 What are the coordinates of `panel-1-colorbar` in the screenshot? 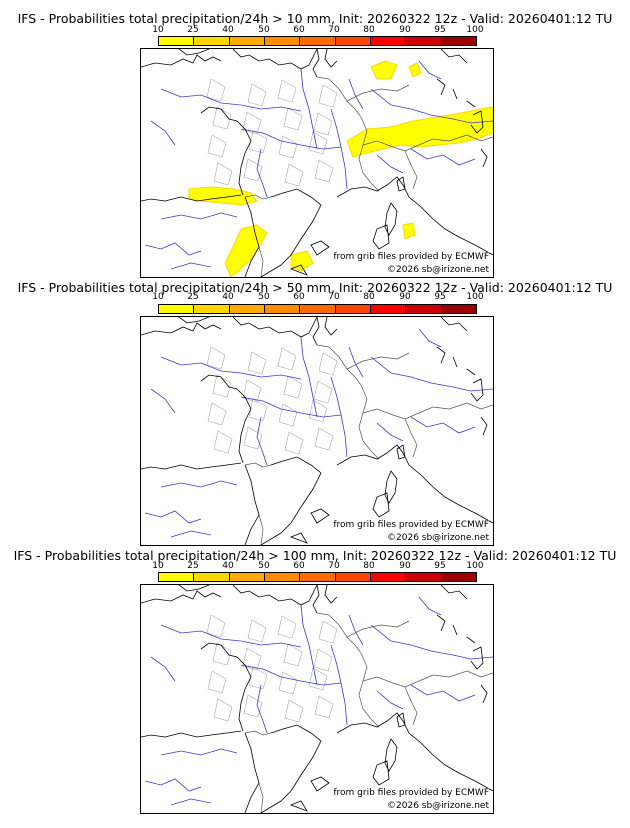 It's located at (317, 41).